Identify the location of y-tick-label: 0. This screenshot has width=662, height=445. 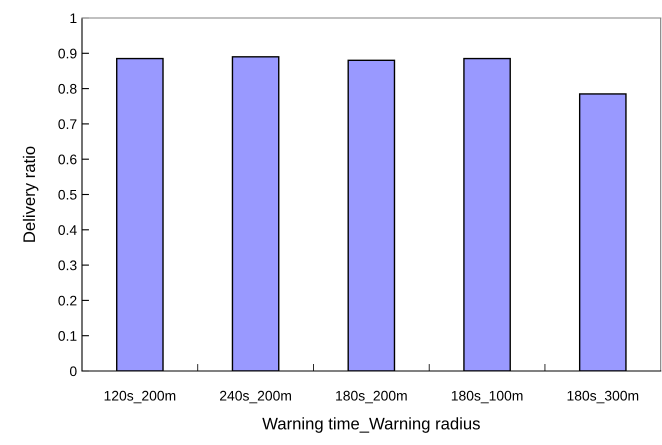
(73, 371).